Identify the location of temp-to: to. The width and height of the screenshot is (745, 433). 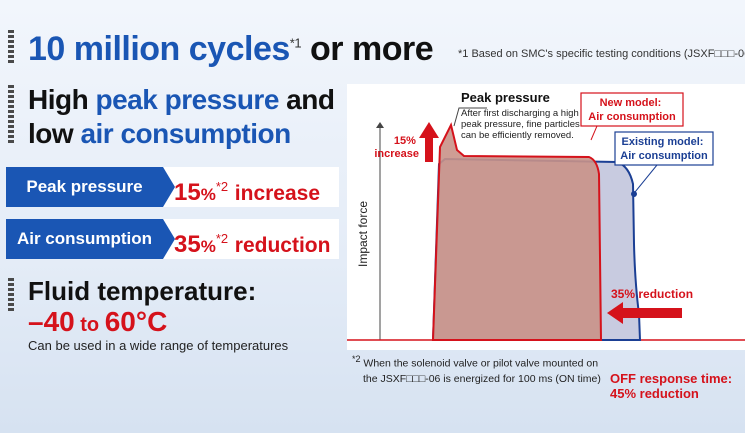
(89, 325).